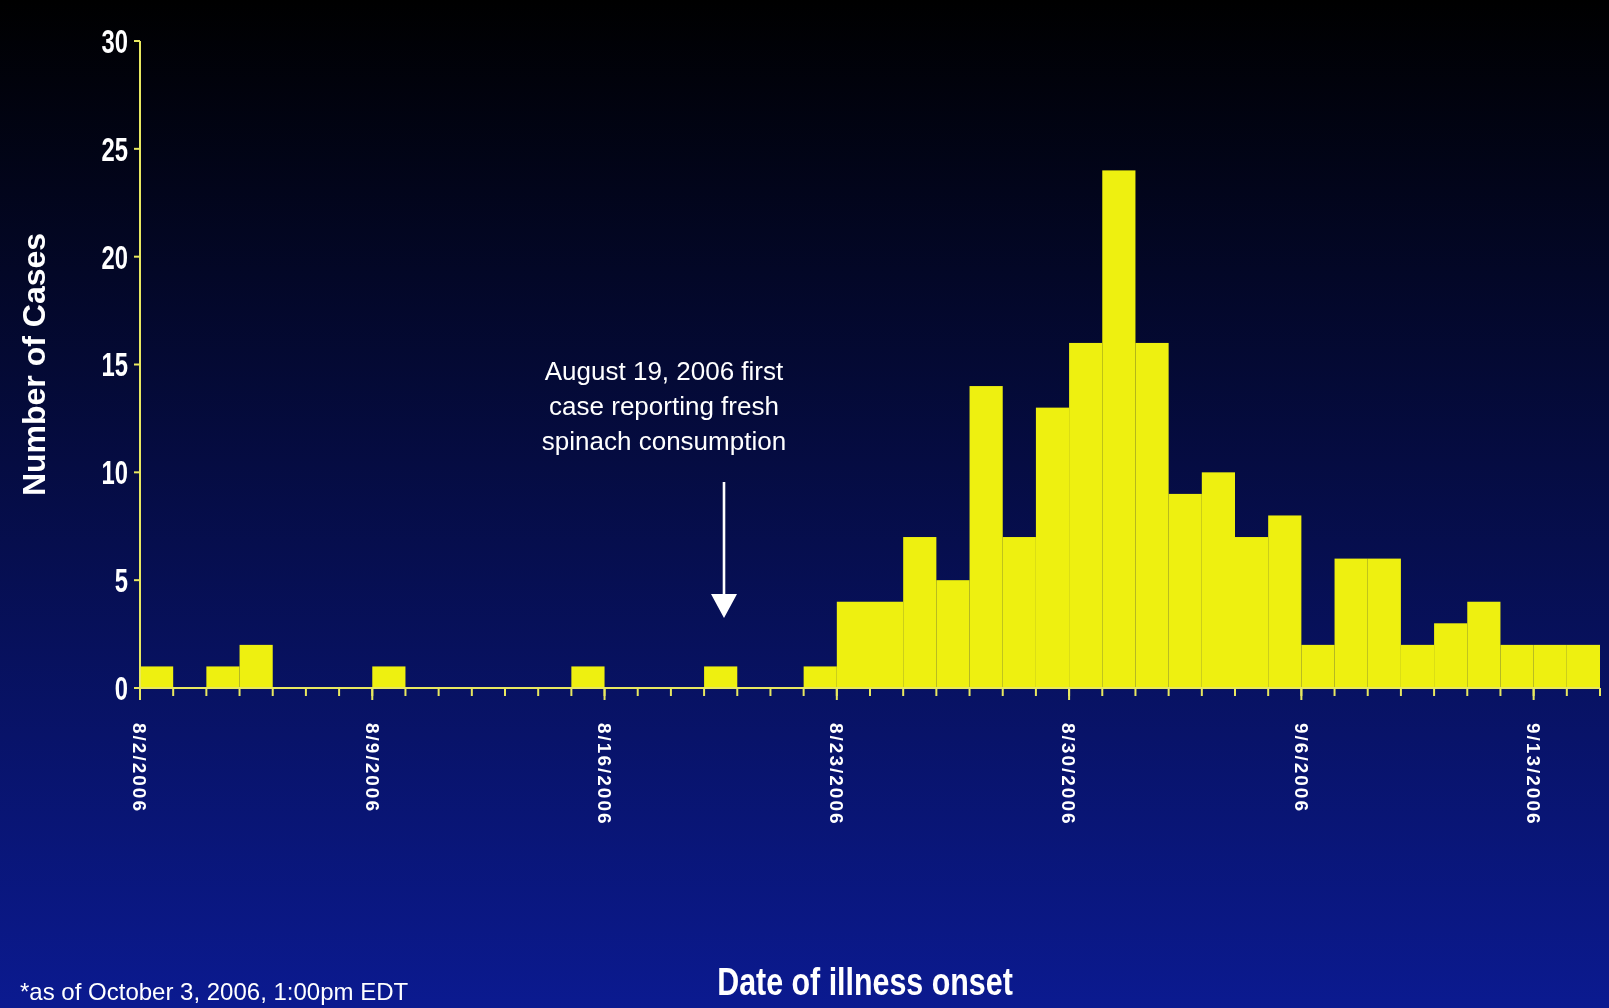 Image resolution: width=1609 pixels, height=1008 pixels. What do you see at coordinates (114, 364) in the screenshot?
I see `y-tick-label: 15` at bounding box center [114, 364].